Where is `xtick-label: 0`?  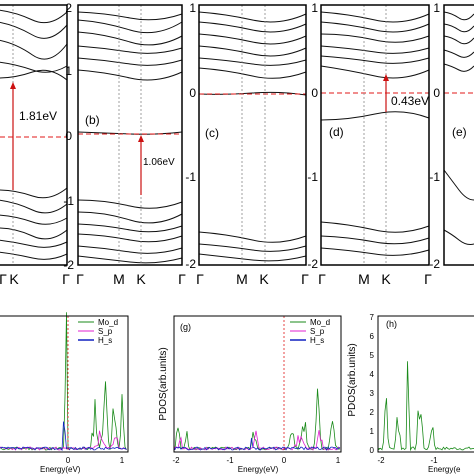 xtick-label: 0 is located at coordinates (284, 460).